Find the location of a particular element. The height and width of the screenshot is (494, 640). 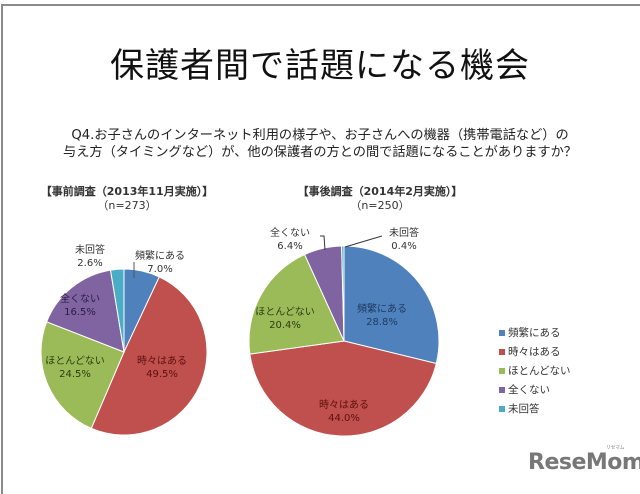

logo-ruby: リセマム is located at coordinates (615, 448).